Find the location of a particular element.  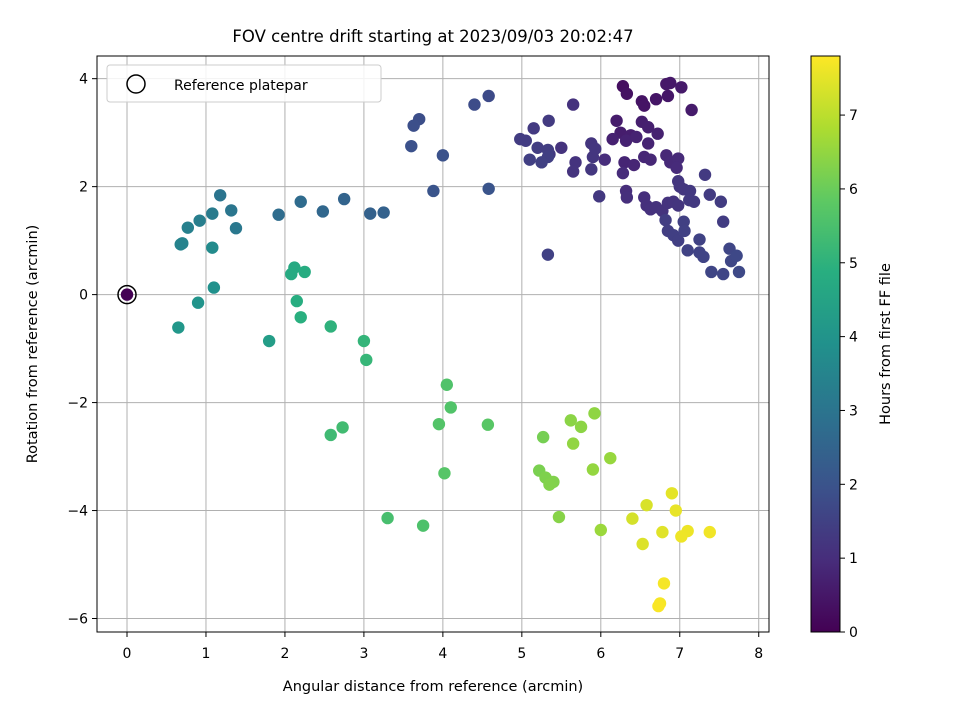

x-tick-label: 6 is located at coordinates (600, 654).